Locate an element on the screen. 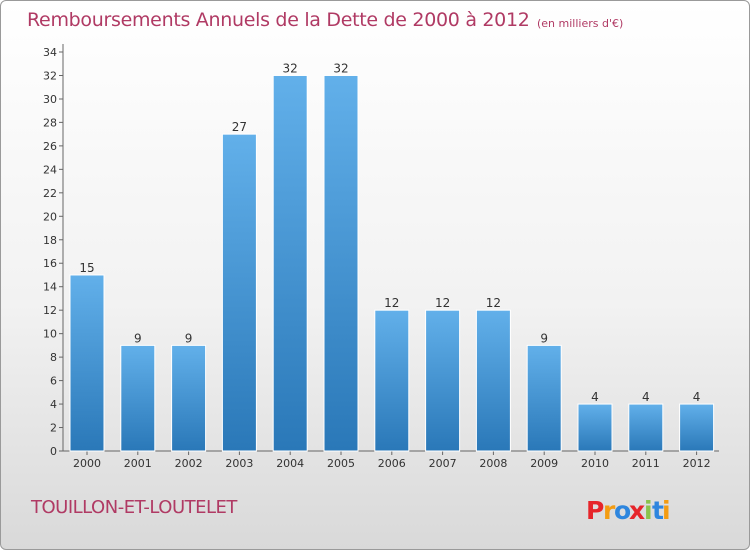 The image size is (750, 550). y-tick-label: 6 is located at coordinates (53, 381).